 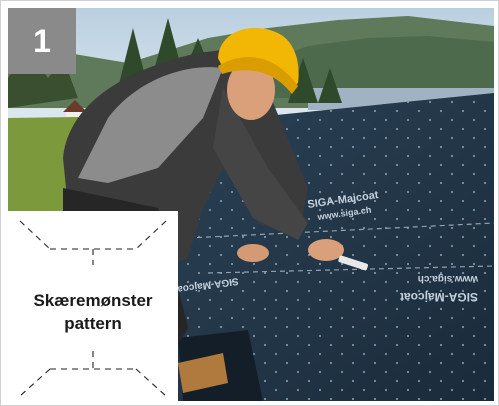 What do you see at coordinates (340, 230) in the screenshot?
I see `seam-line` at bounding box center [340, 230].